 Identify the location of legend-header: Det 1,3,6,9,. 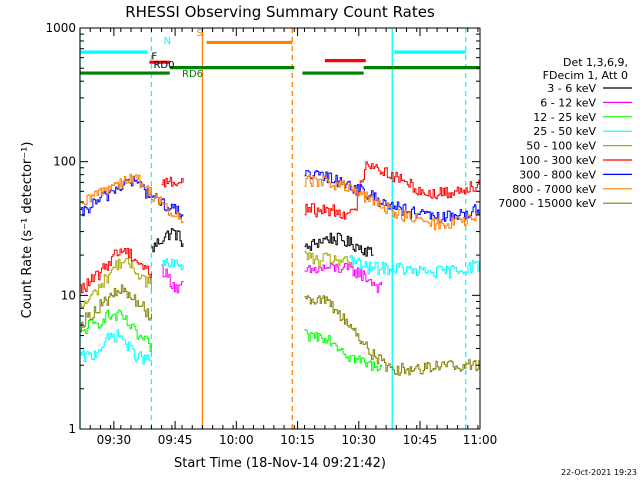
(595, 62).